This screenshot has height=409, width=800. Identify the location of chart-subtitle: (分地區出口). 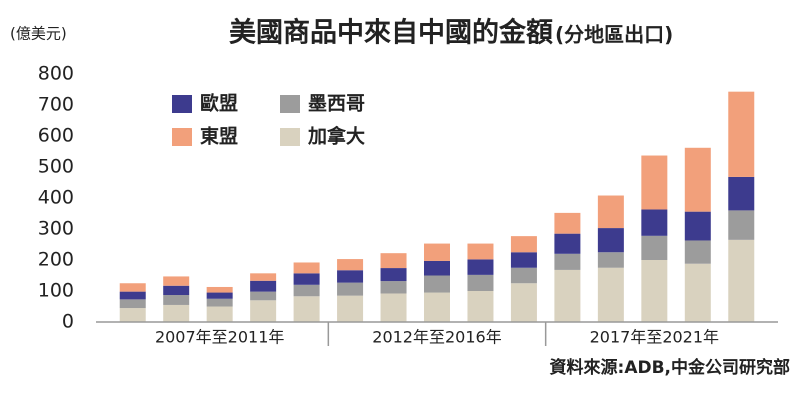
(614, 35).